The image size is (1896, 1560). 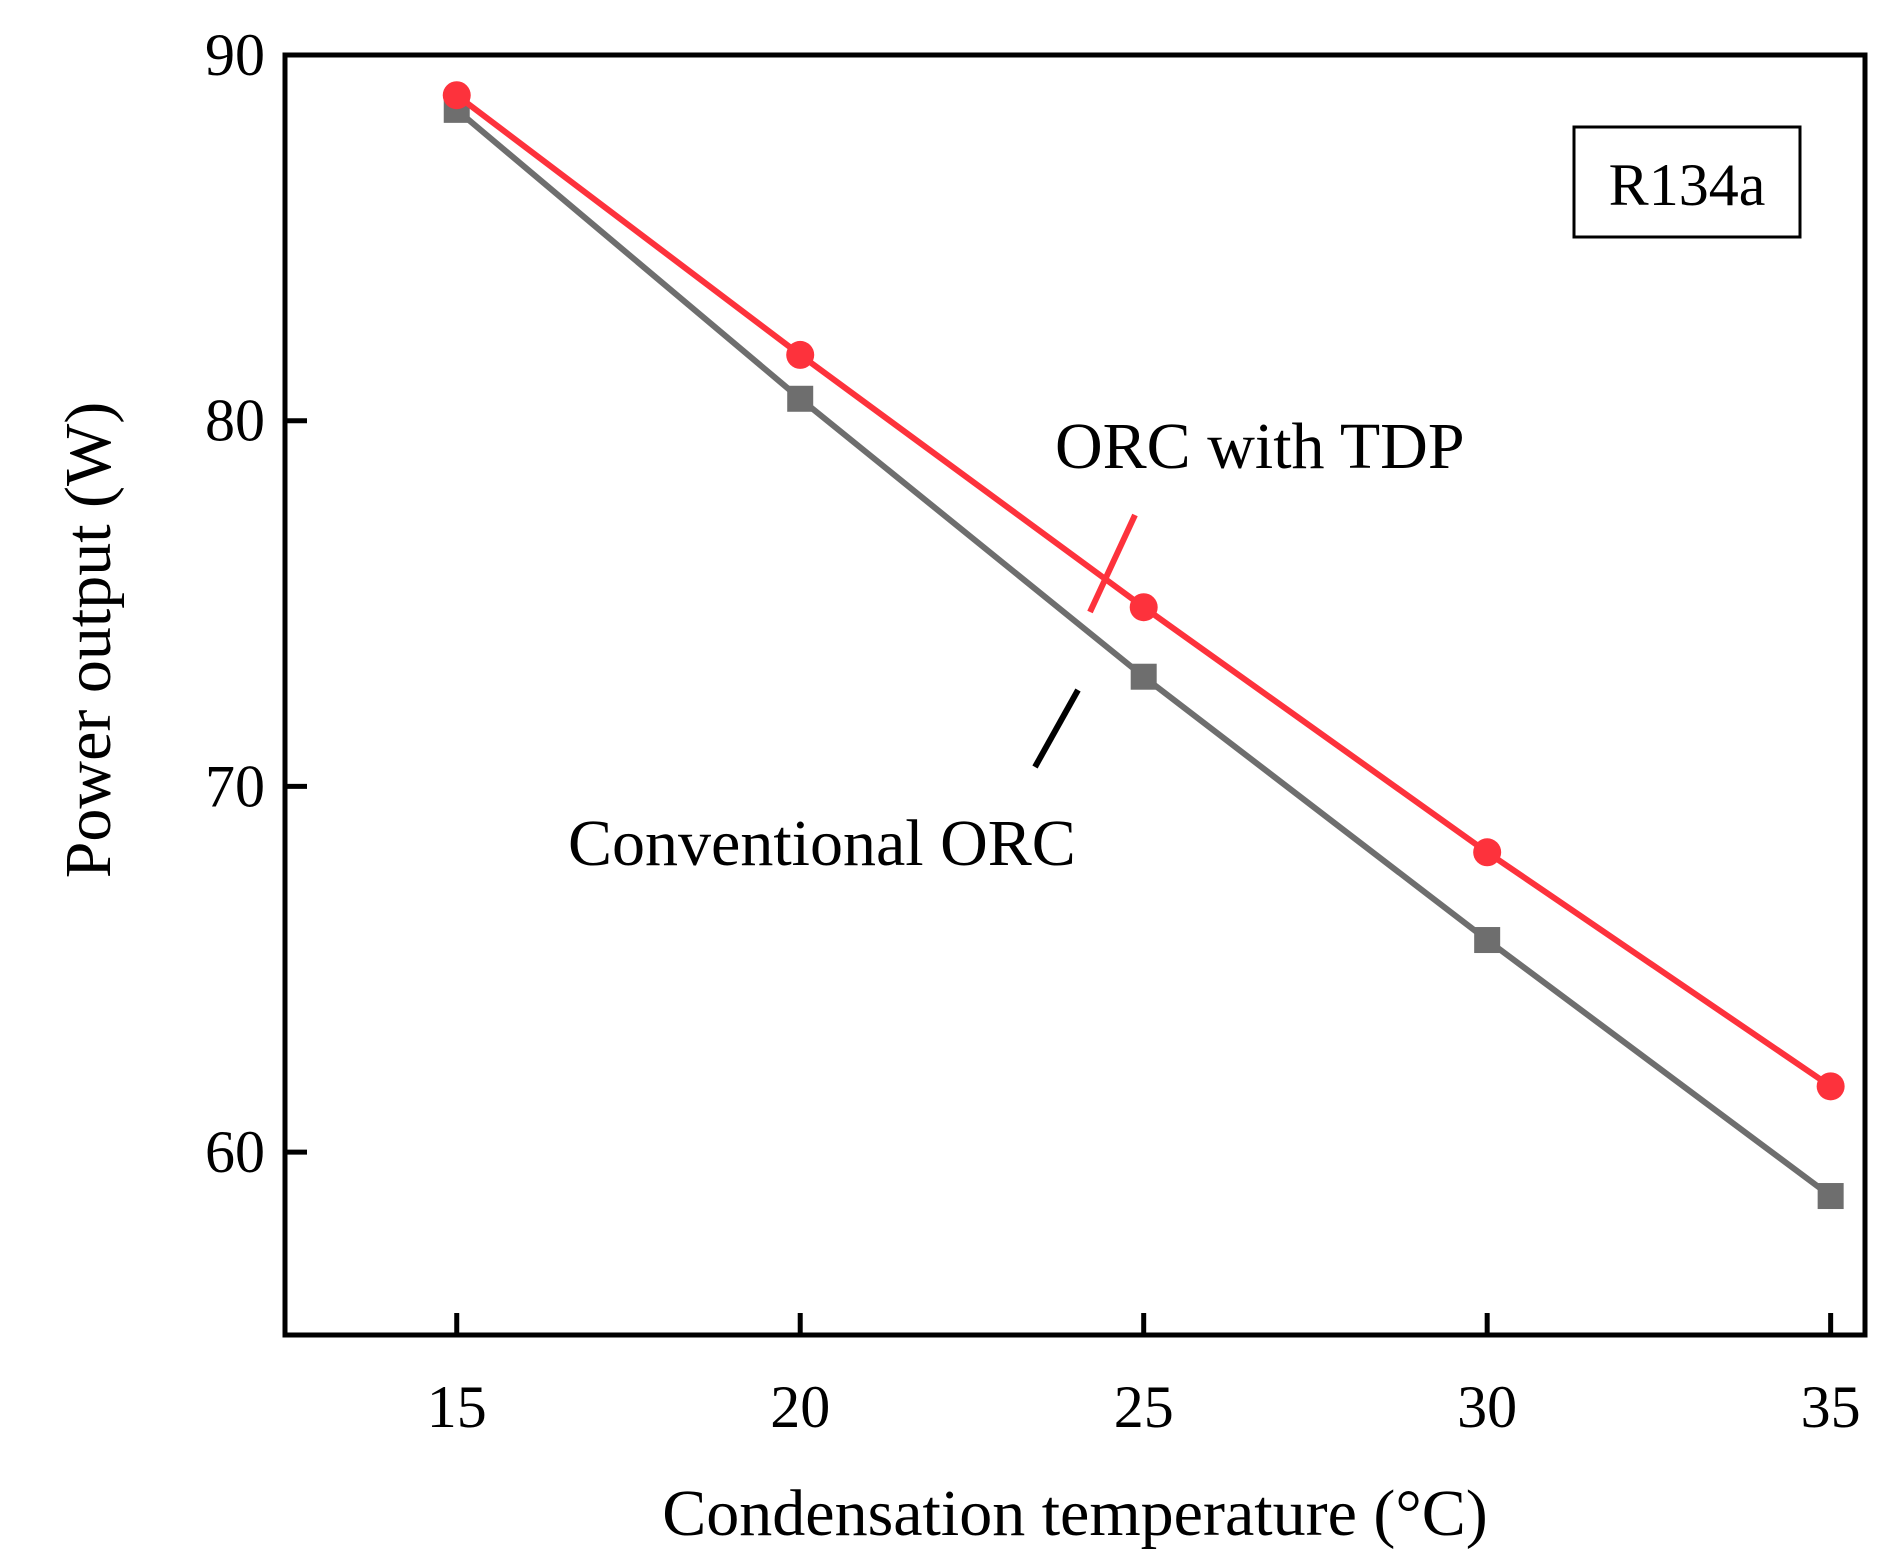 What do you see at coordinates (1487, 1407) in the screenshot?
I see `x-tick-label: 30` at bounding box center [1487, 1407].